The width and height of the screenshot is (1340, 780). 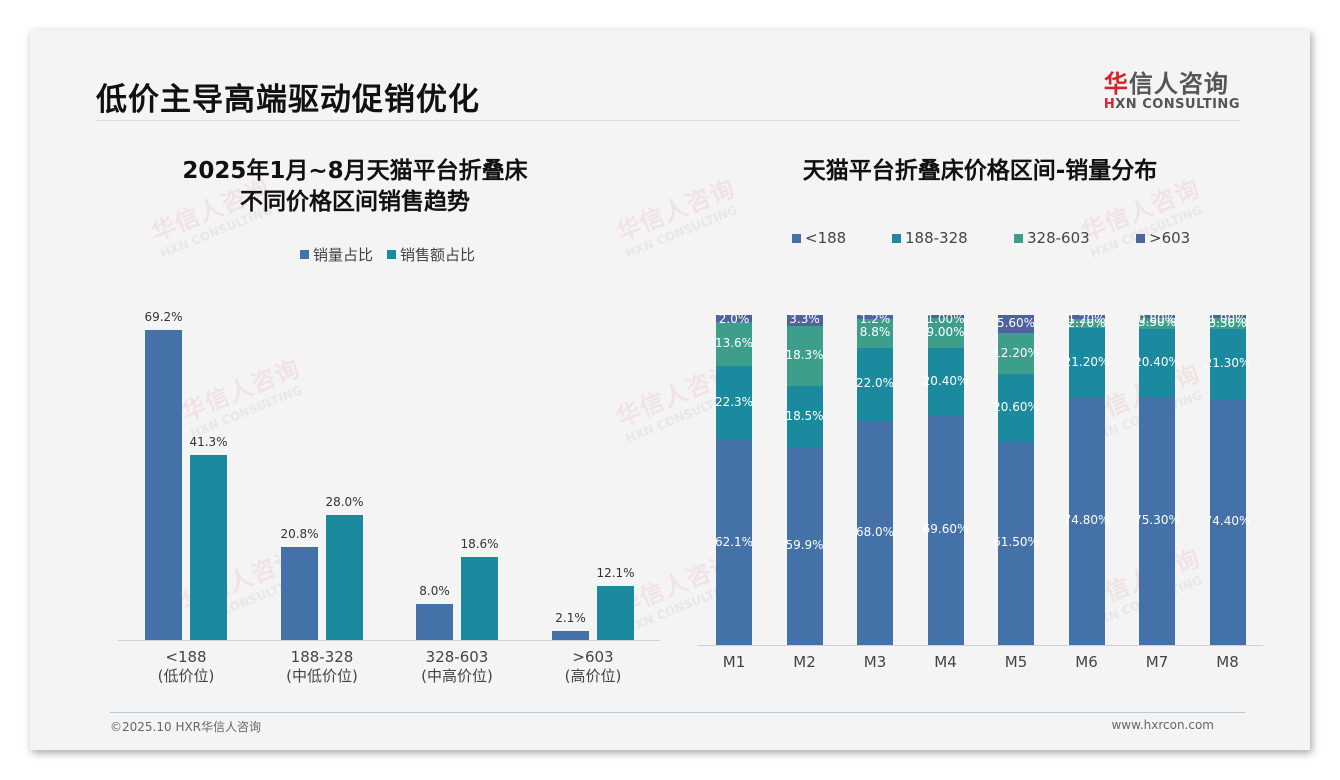 What do you see at coordinates (804, 662) in the screenshot?
I see `month-label: M2` at bounding box center [804, 662].